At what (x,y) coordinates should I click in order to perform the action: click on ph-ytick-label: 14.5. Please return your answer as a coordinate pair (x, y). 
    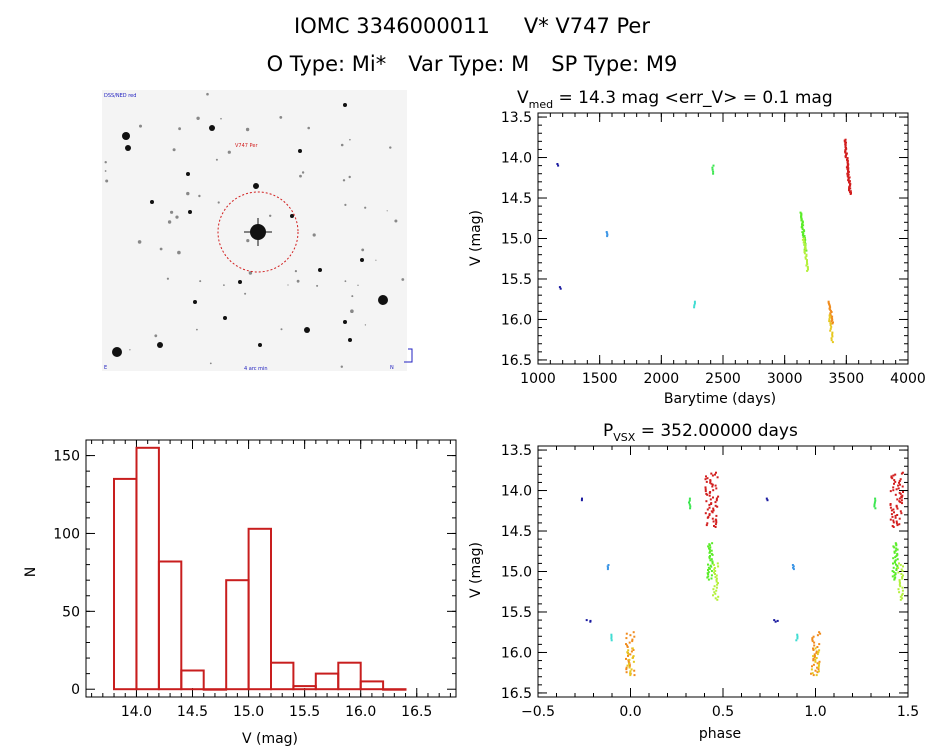
    Looking at the image, I should click on (516, 532).